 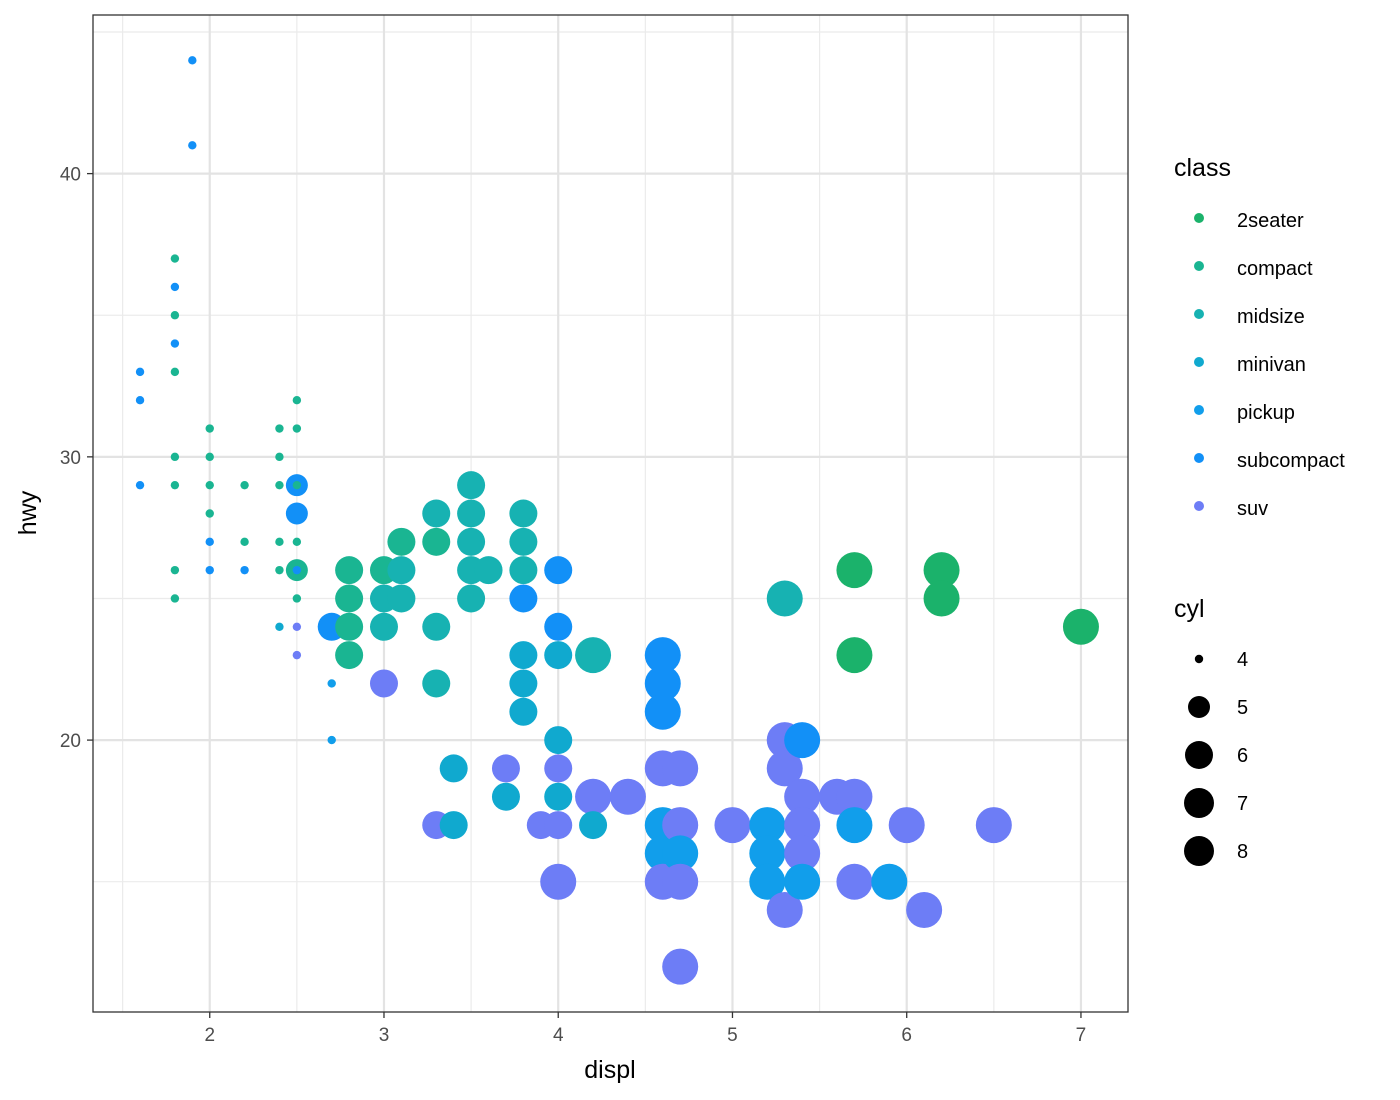 I want to click on class-legend-title: class, so click(x=1202, y=168).